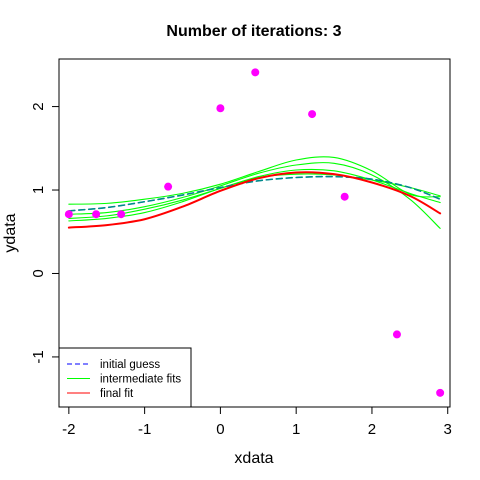  I want to click on legend: initial guess intermediate fits final fit, so click(125, 377).